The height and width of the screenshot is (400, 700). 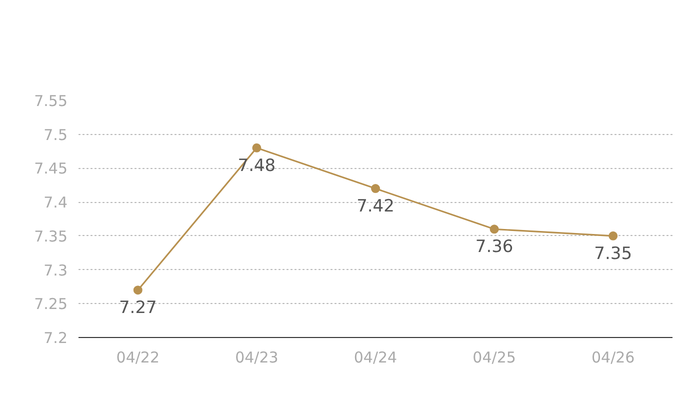 I want to click on y-tick-label: 7.45, so click(x=51, y=169).